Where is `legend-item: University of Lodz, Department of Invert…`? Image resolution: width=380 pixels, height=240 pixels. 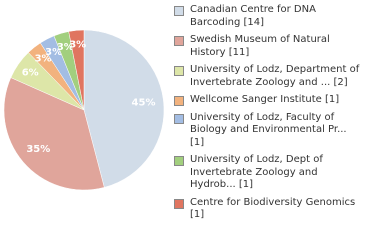
legend-item: University of Lodz, Department of Invert… is located at coordinates (266, 76).